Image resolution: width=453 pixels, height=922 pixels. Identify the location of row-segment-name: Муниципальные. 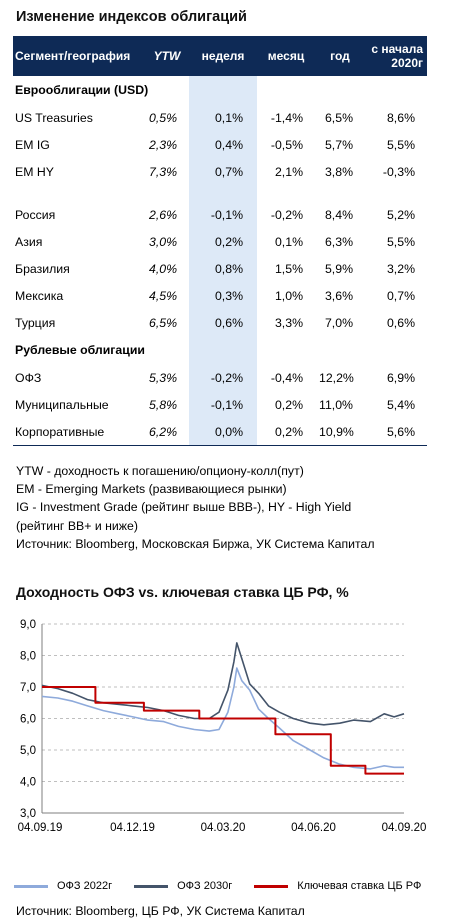
(62, 404).